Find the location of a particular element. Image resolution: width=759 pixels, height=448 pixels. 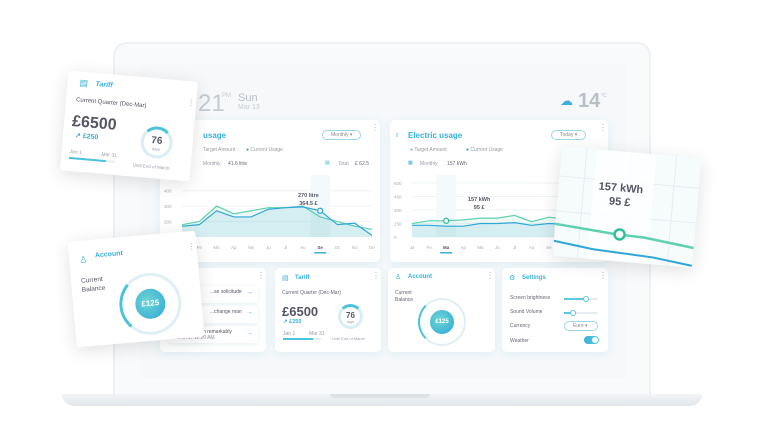

calendar-icon: ▦ is located at coordinates (410, 163).